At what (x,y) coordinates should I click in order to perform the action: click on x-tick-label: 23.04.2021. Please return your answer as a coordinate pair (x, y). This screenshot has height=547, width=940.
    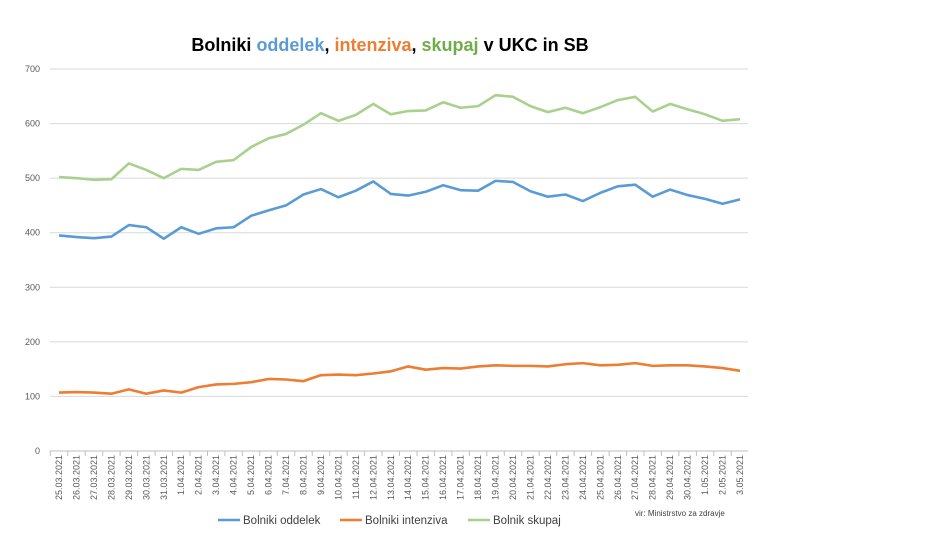
    Looking at the image, I should click on (565, 477).